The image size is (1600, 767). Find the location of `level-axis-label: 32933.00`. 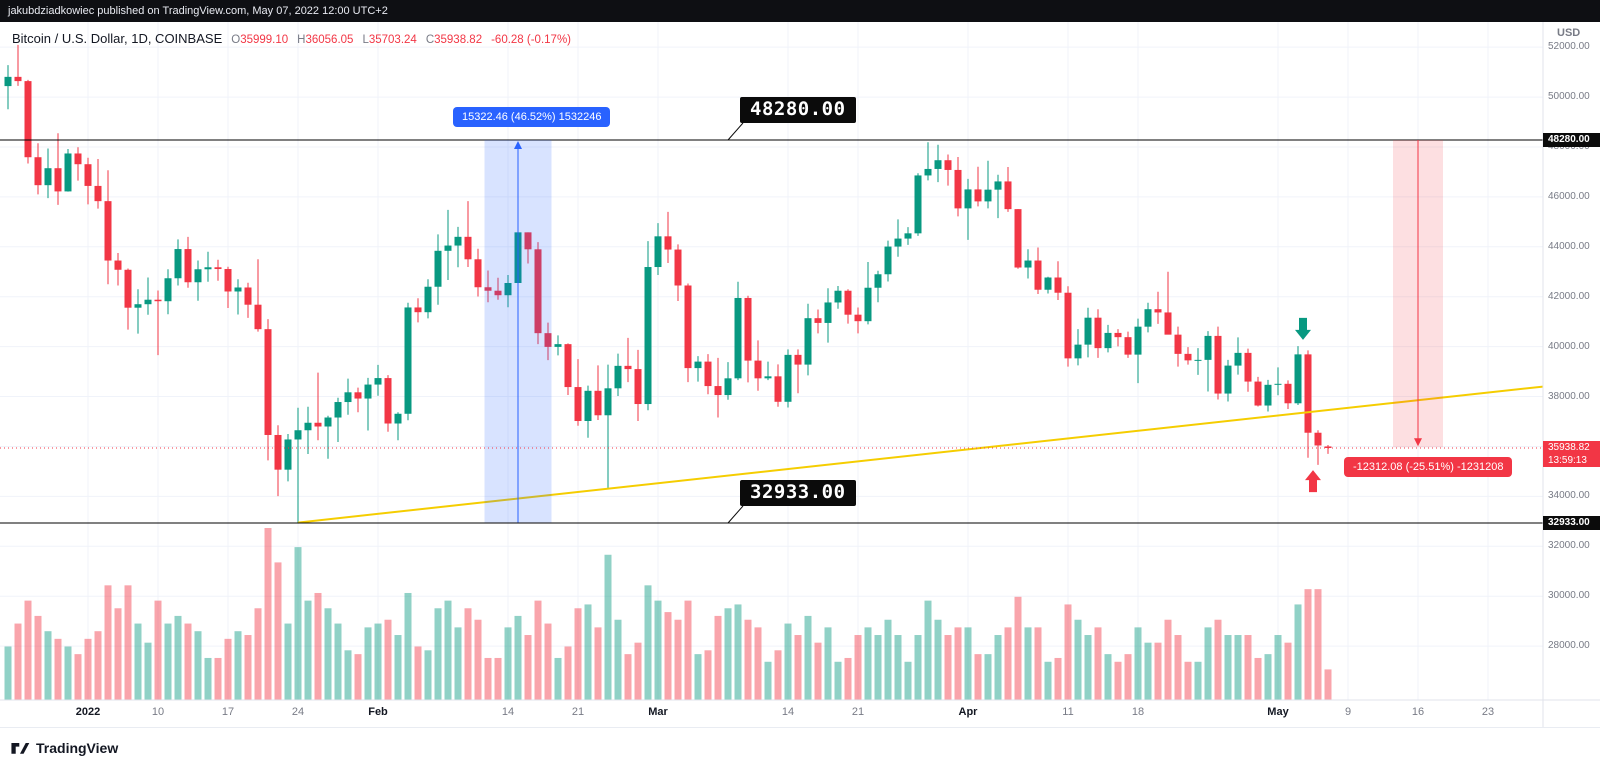

level-axis-label: 32933.00 is located at coordinates (1571, 523).